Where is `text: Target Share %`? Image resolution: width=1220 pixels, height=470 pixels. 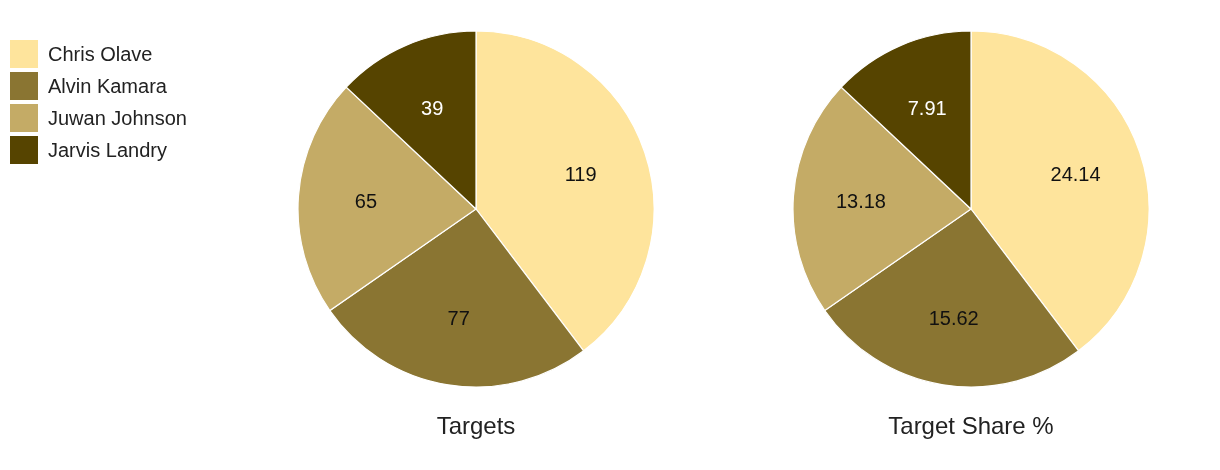 text: Target Share % is located at coordinates (971, 425).